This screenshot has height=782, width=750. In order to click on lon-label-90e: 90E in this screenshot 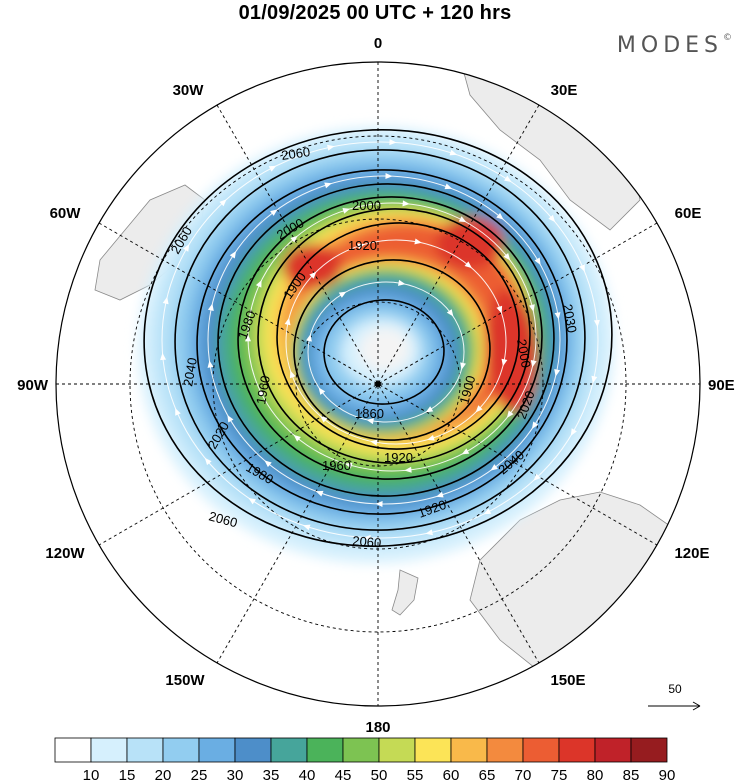, I will do `click(721, 385)`.